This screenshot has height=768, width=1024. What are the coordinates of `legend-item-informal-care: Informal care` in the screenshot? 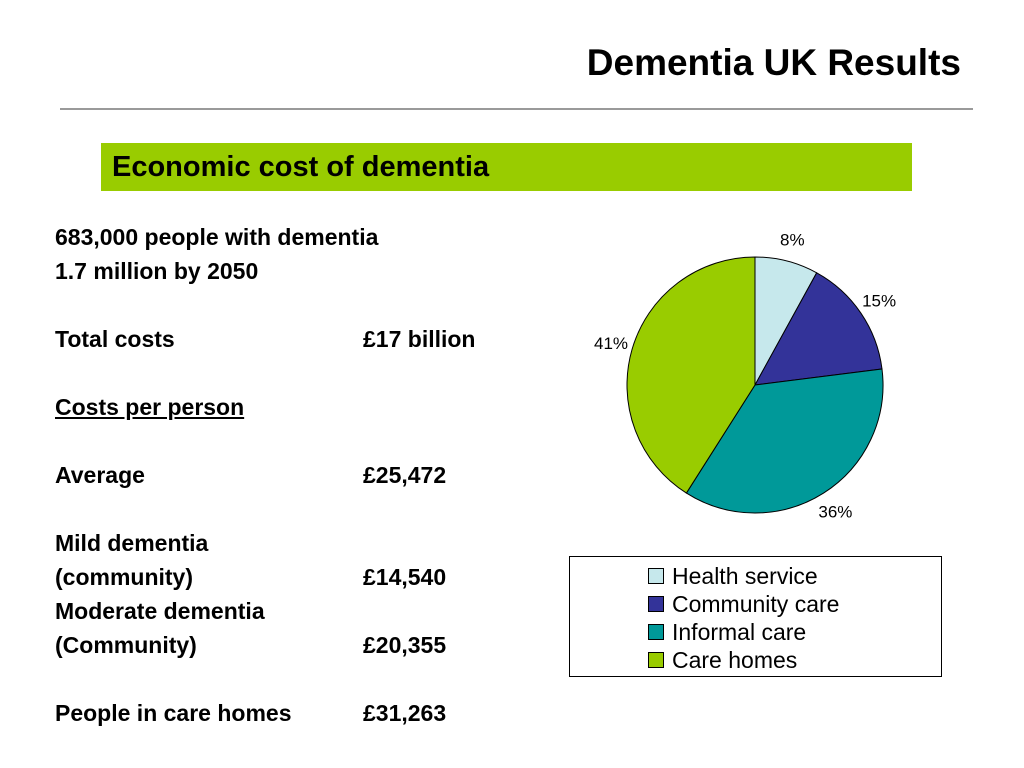 It's located at (727, 632).